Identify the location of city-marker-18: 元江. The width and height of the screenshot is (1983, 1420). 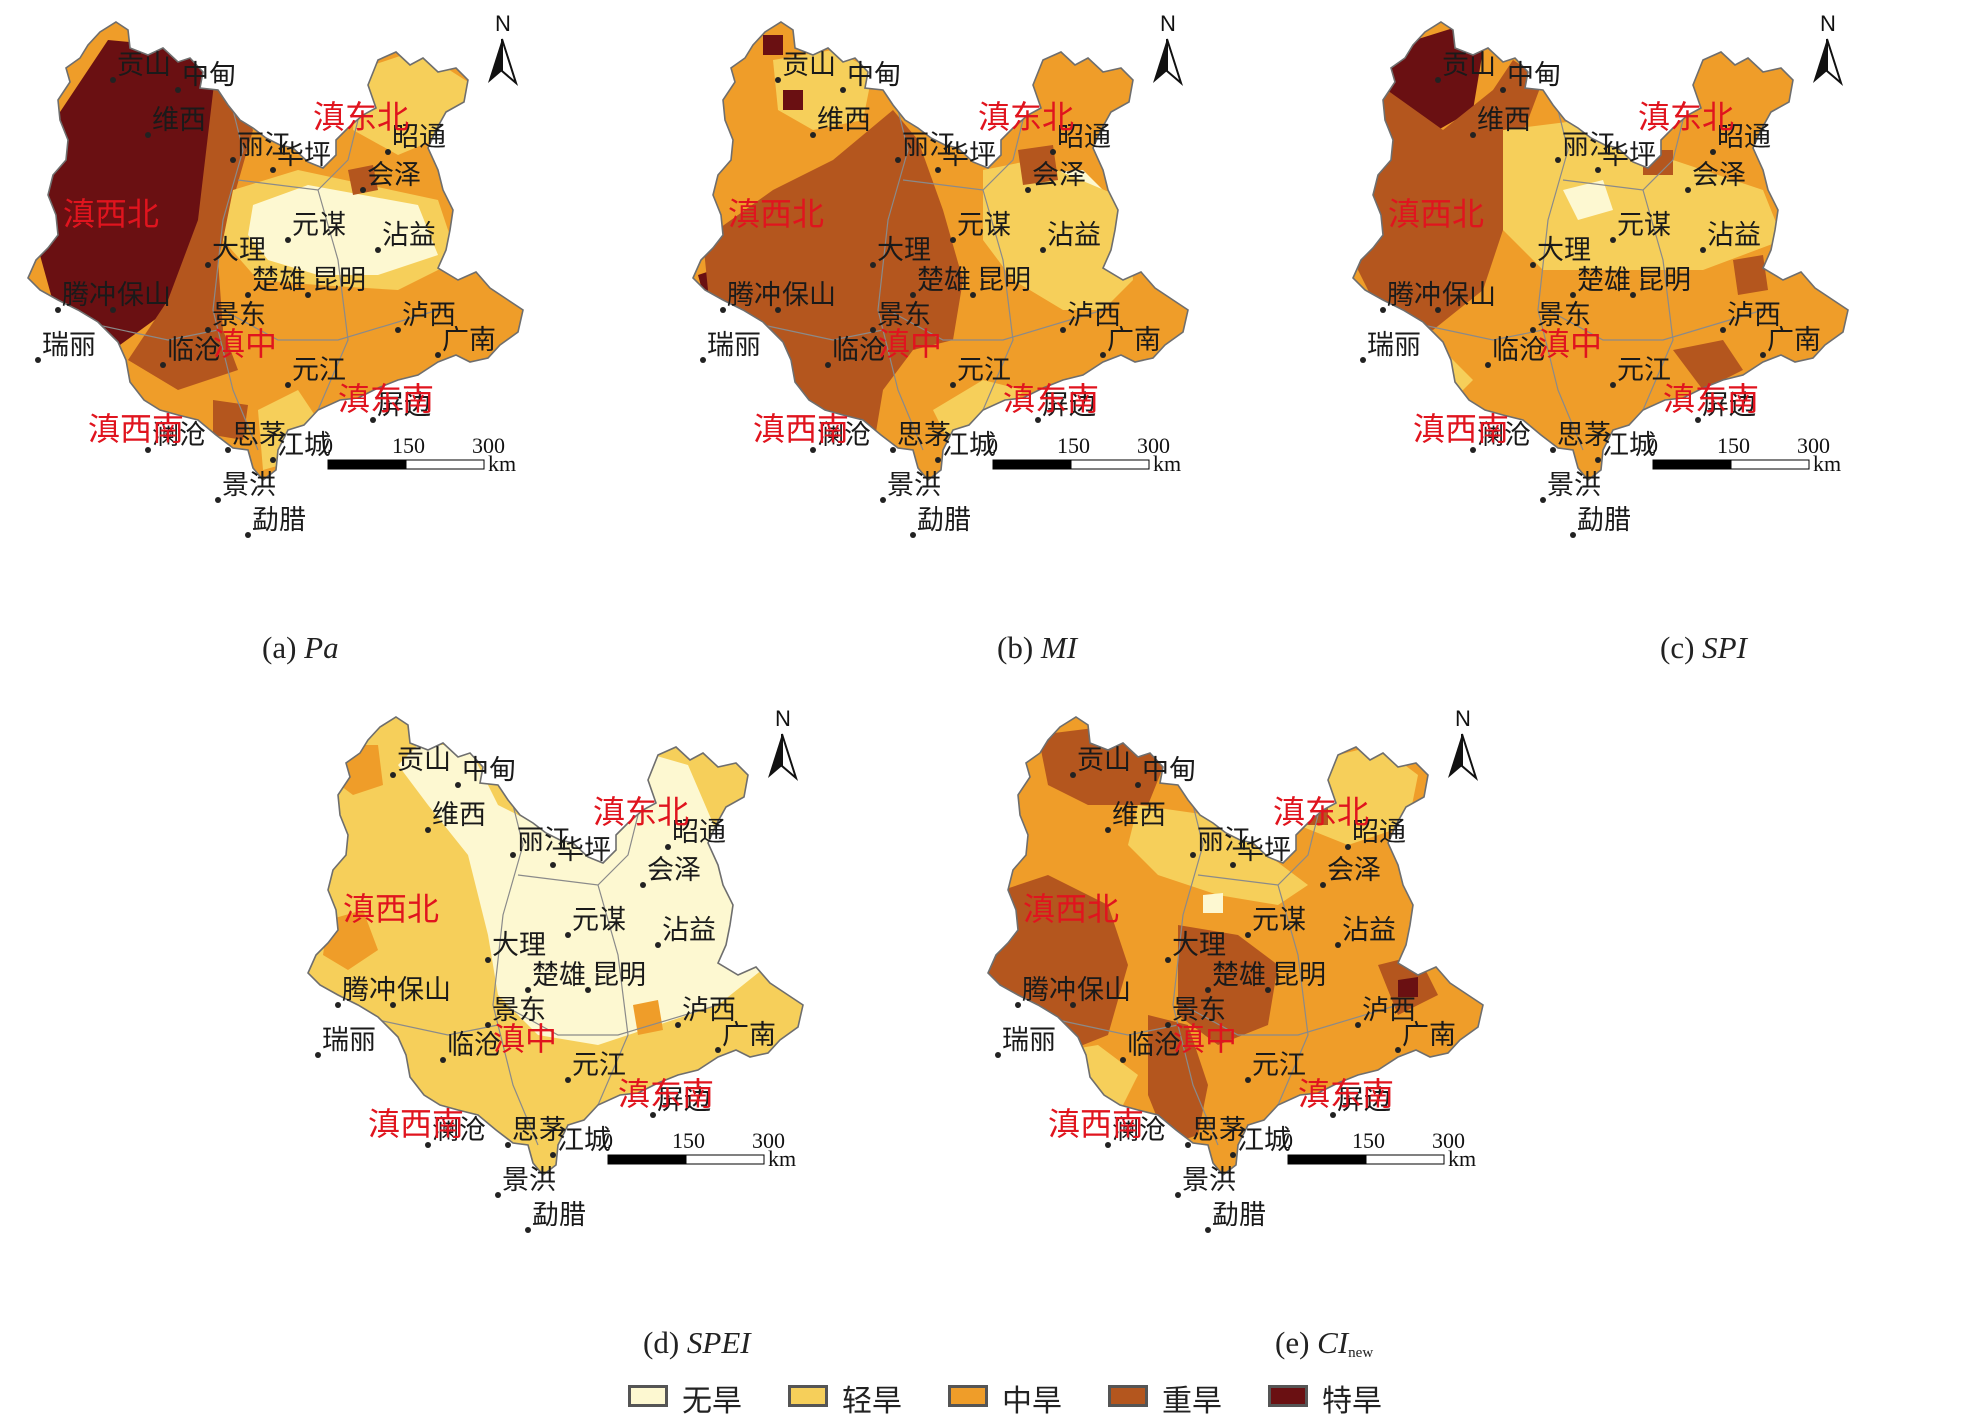
(315, 371).